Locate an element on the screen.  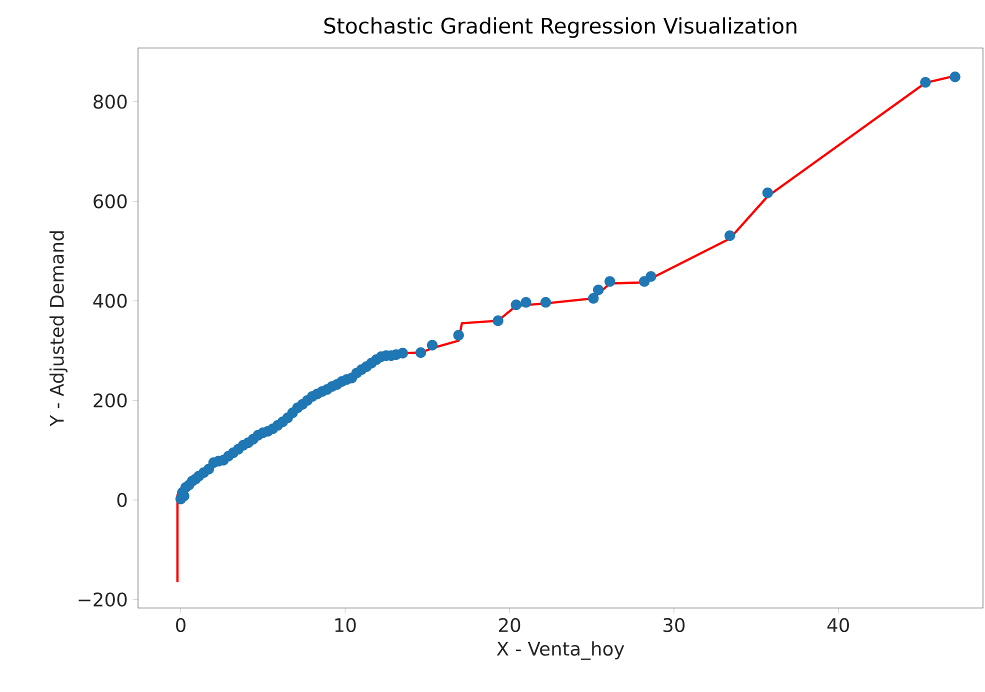
x-tick-label: 20 is located at coordinates (509, 625).